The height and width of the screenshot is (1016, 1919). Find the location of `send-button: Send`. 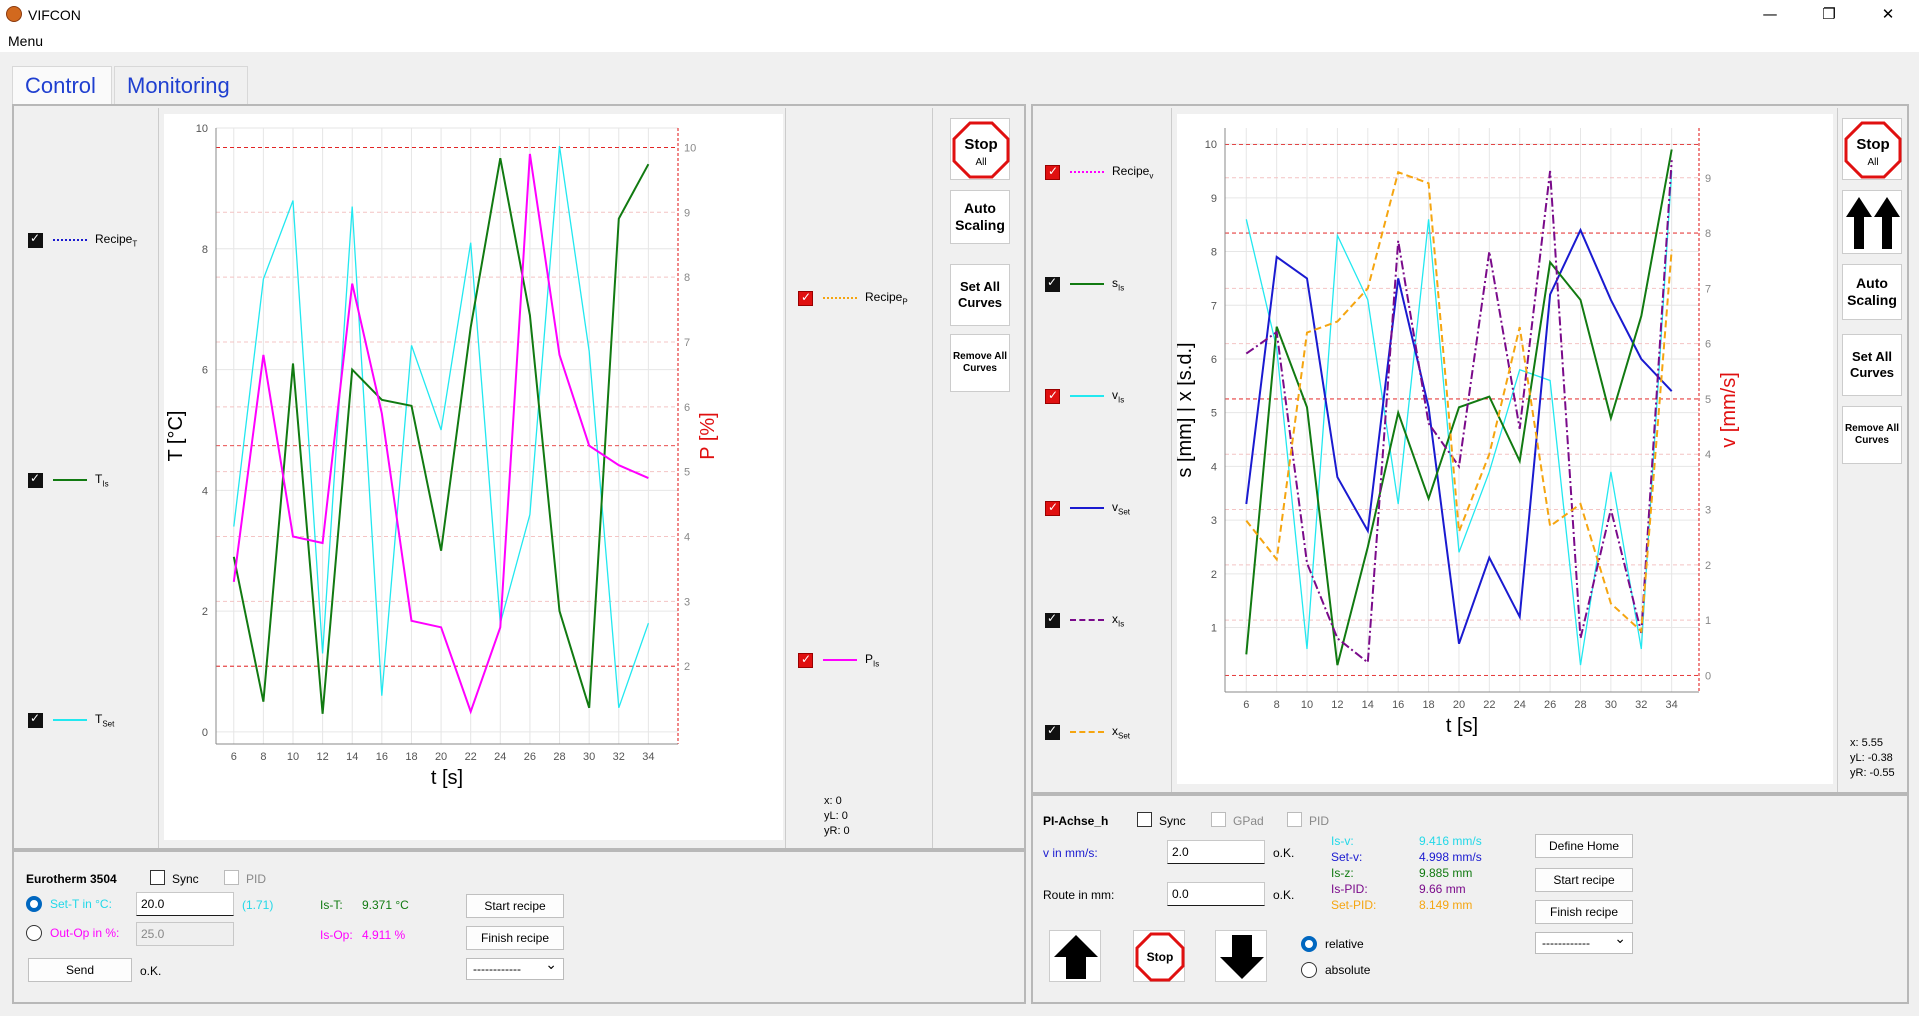

send-button: Send is located at coordinates (80, 970).